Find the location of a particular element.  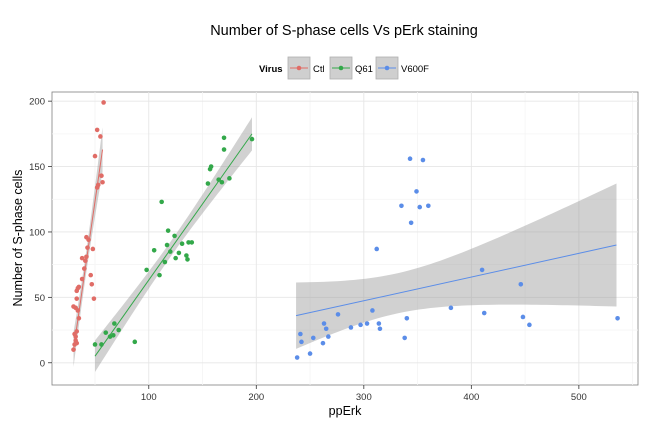

y-axis-ticks: 0 50 100 150 200 is located at coordinates (40, 233).